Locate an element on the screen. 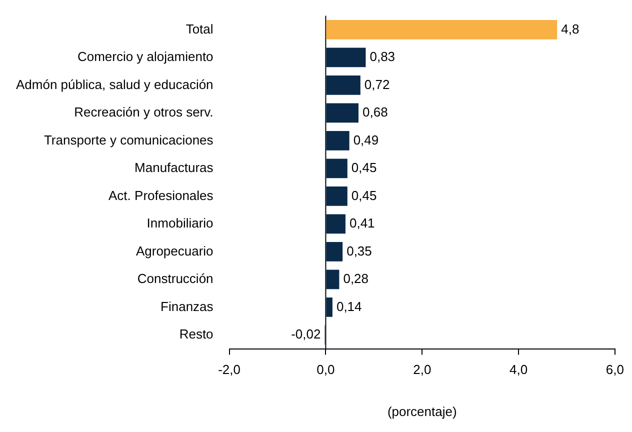 The width and height of the screenshot is (632, 432). y-tick-label: Resto is located at coordinates (196, 334).